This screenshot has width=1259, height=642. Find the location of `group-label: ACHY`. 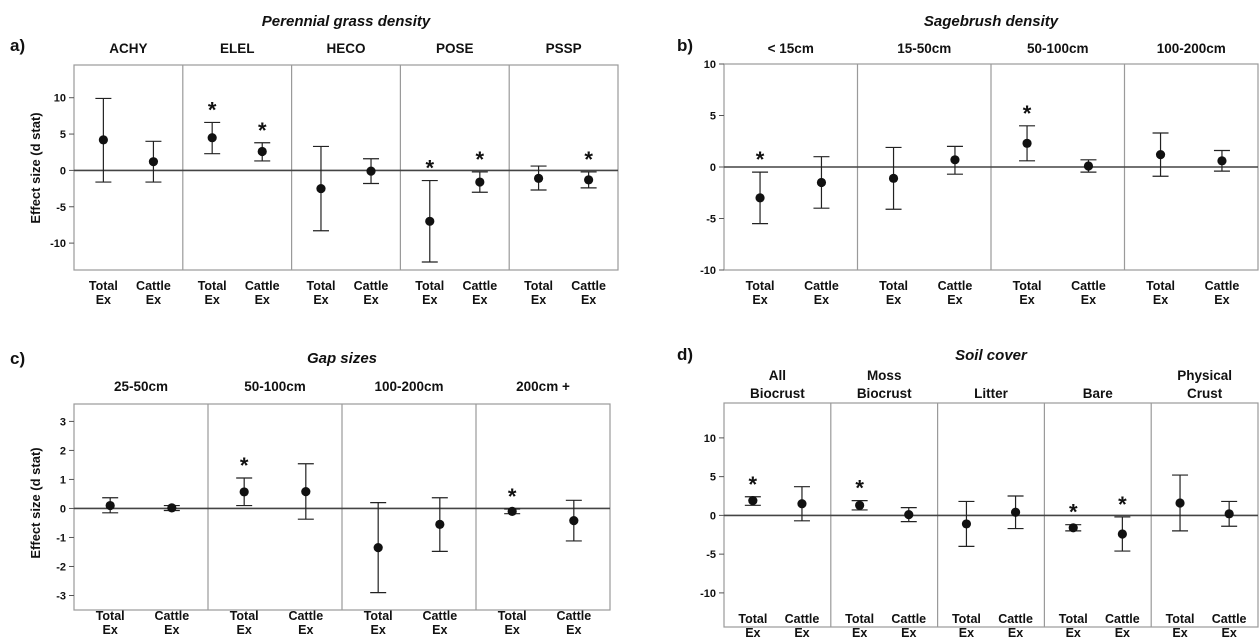

group-label: ACHY is located at coordinates (128, 48).